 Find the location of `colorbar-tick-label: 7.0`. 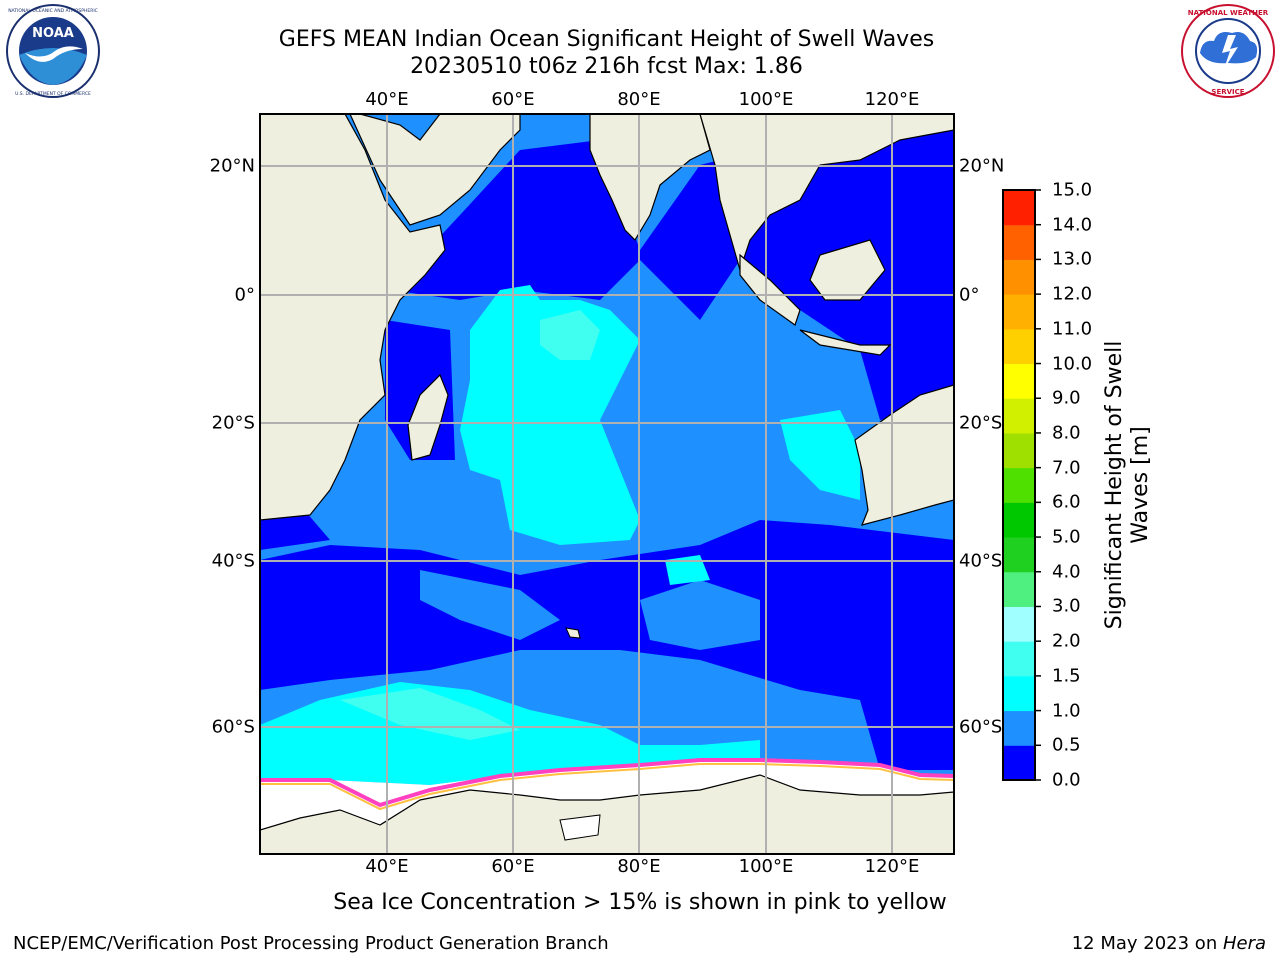

colorbar-tick-label: 7.0 is located at coordinates (1066, 468).